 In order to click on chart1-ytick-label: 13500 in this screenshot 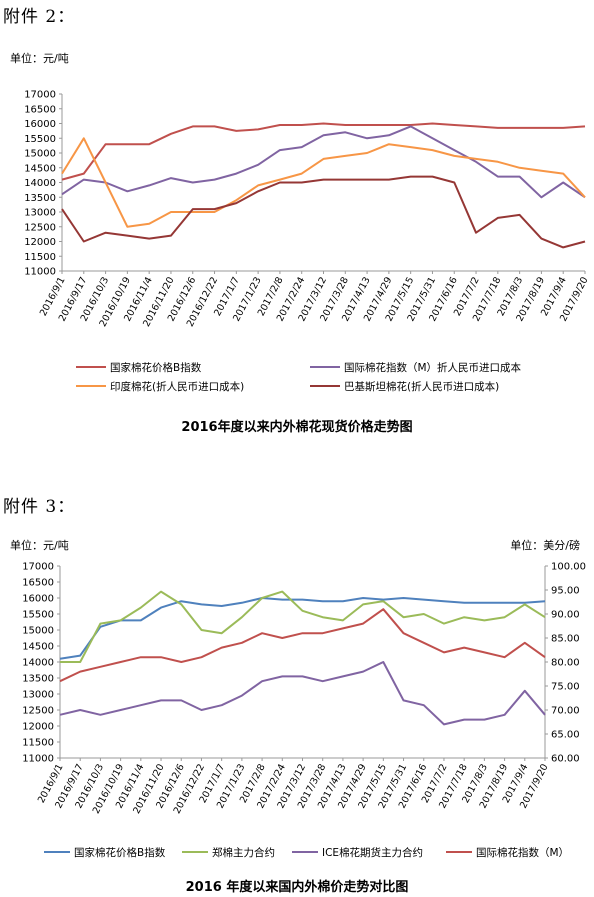, I will do `click(40, 198)`.